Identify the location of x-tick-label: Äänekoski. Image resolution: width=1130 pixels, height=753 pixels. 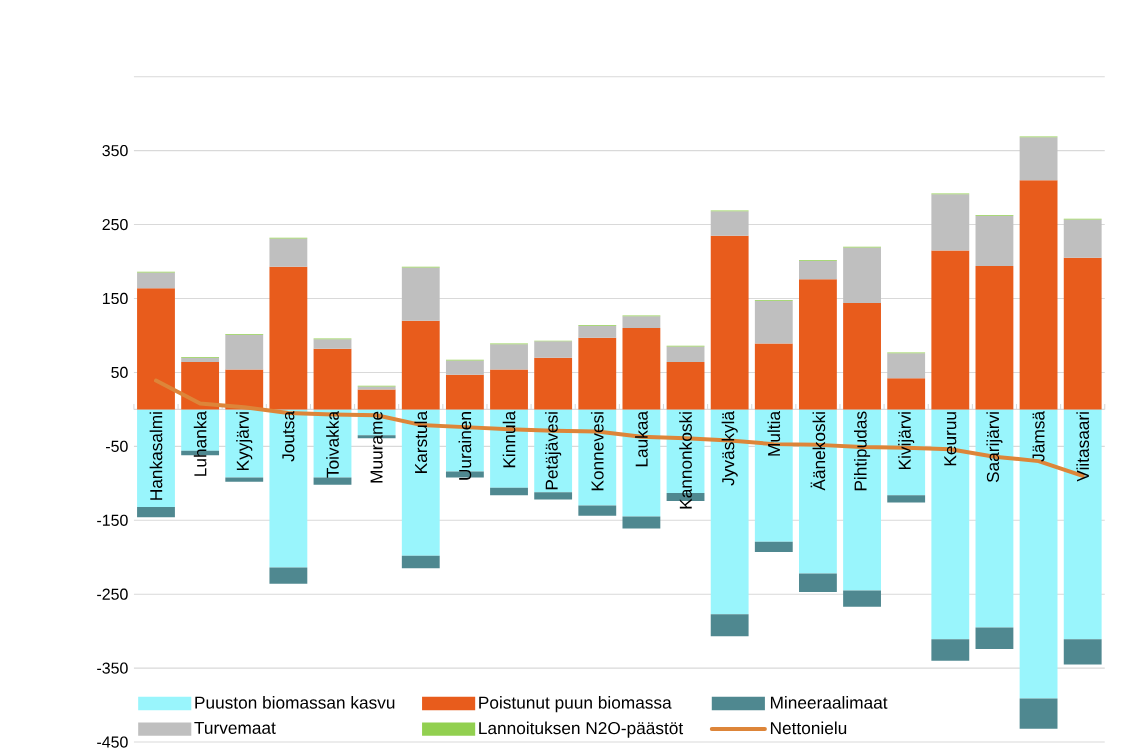
(818, 451).